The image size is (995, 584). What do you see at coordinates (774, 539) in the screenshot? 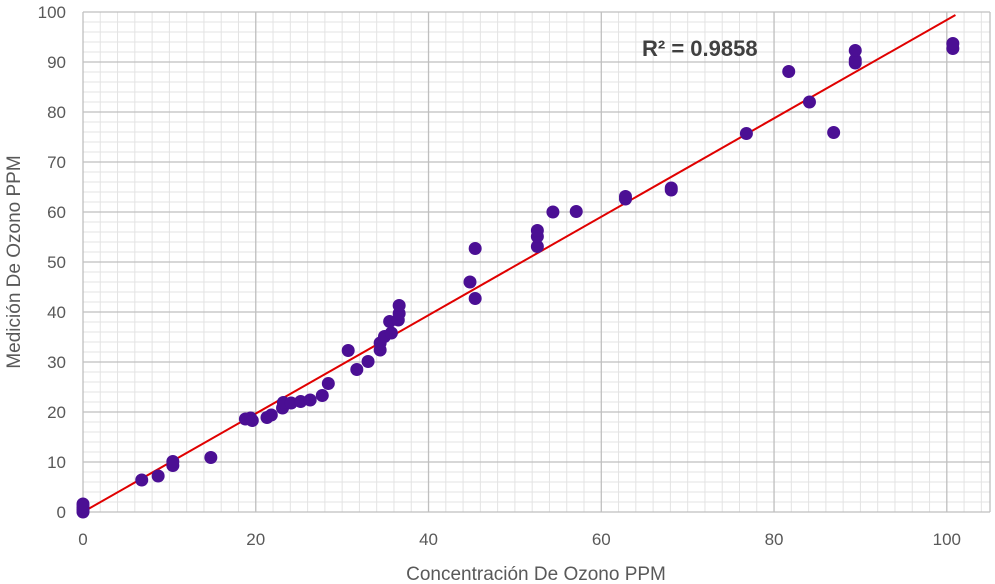
I see `x-tick-label: 80` at bounding box center [774, 539].